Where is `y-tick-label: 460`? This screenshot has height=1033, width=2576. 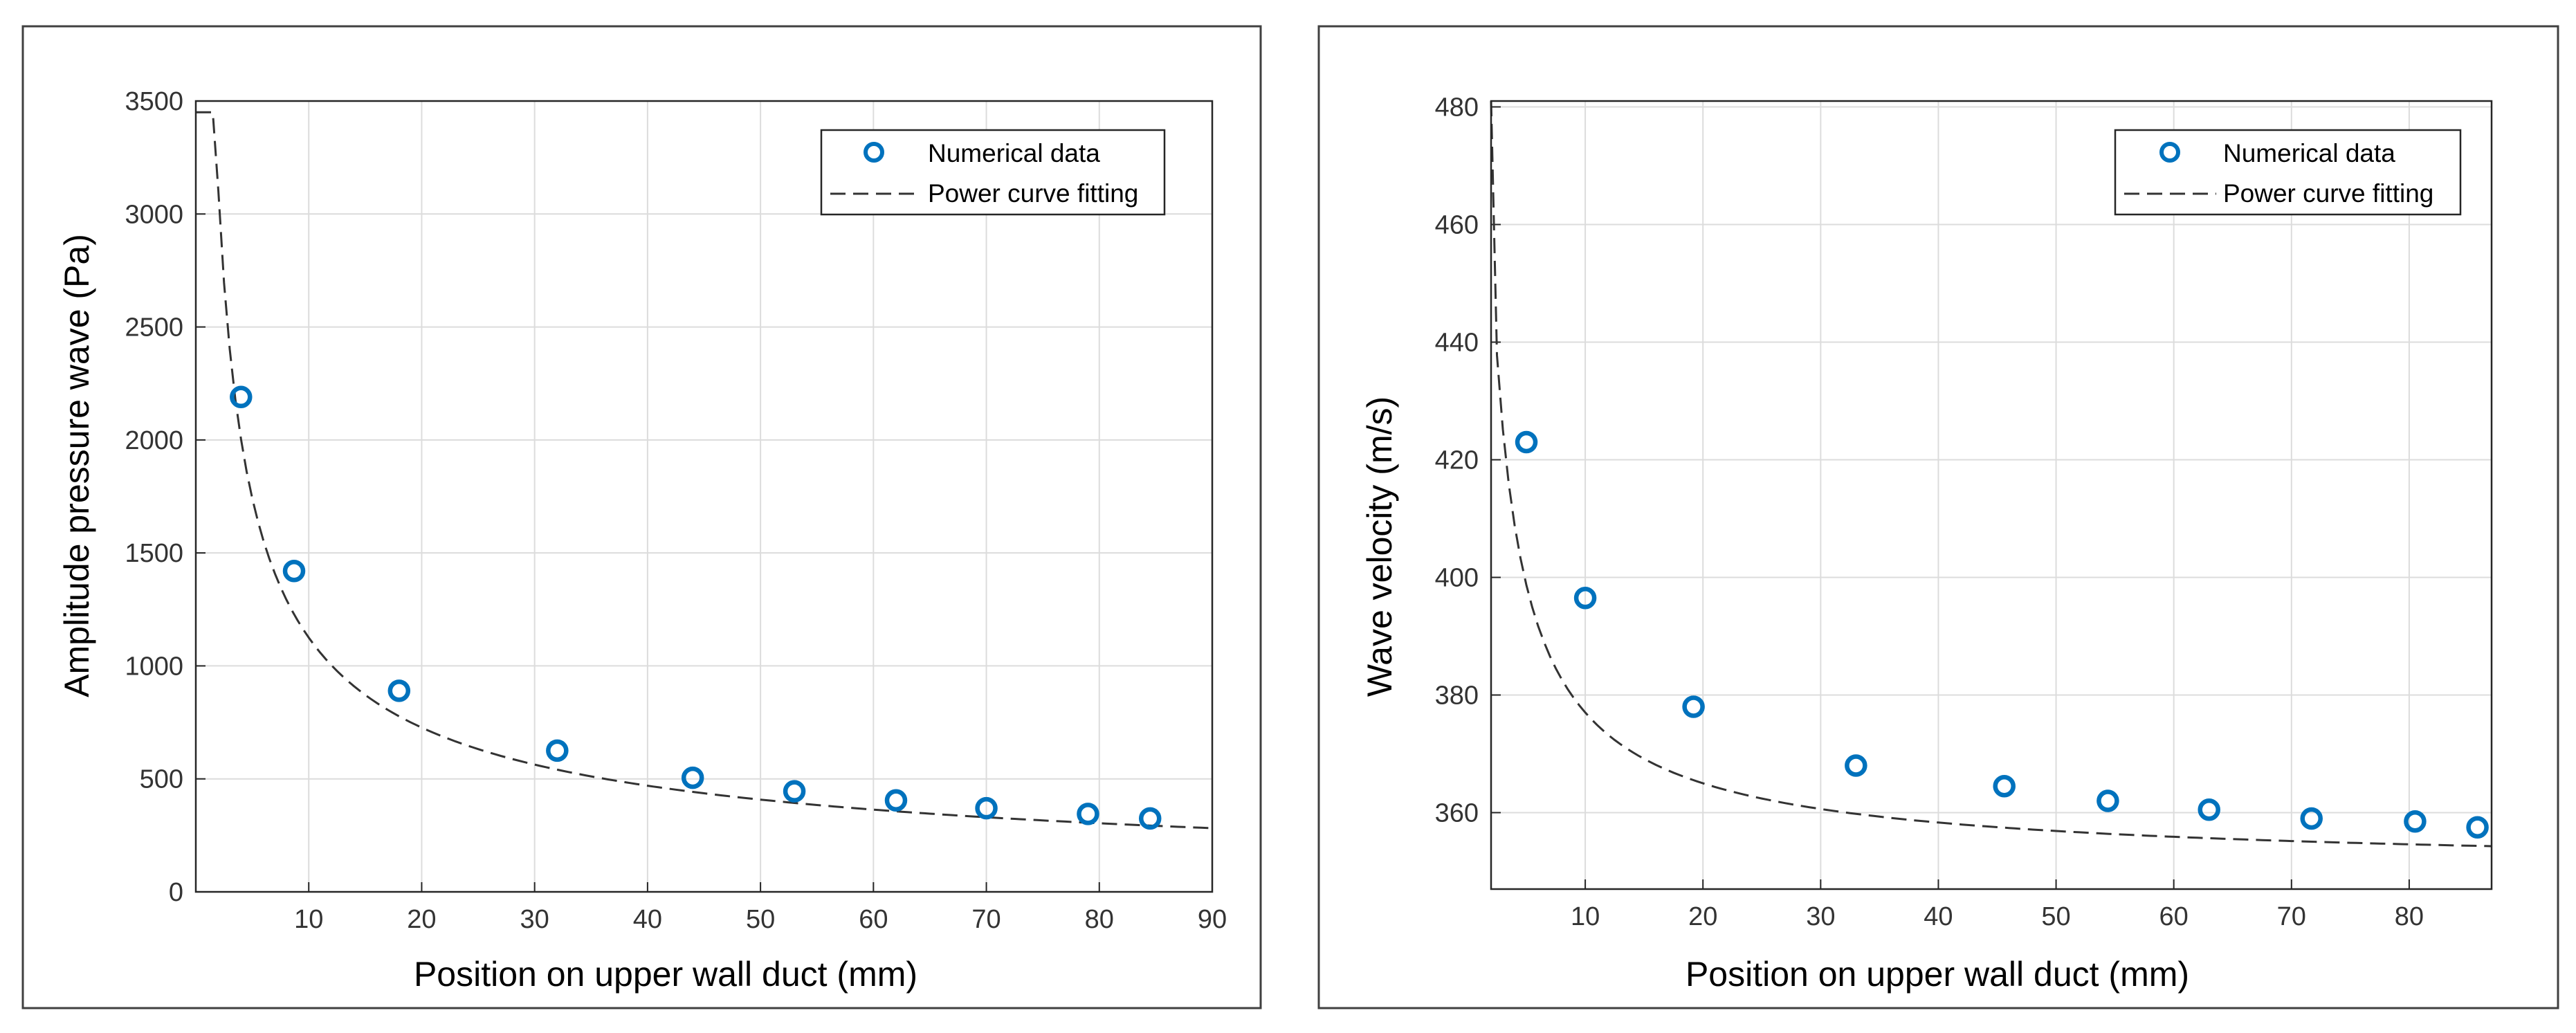 y-tick-label: 460 is located at coordinates (1457, 226).